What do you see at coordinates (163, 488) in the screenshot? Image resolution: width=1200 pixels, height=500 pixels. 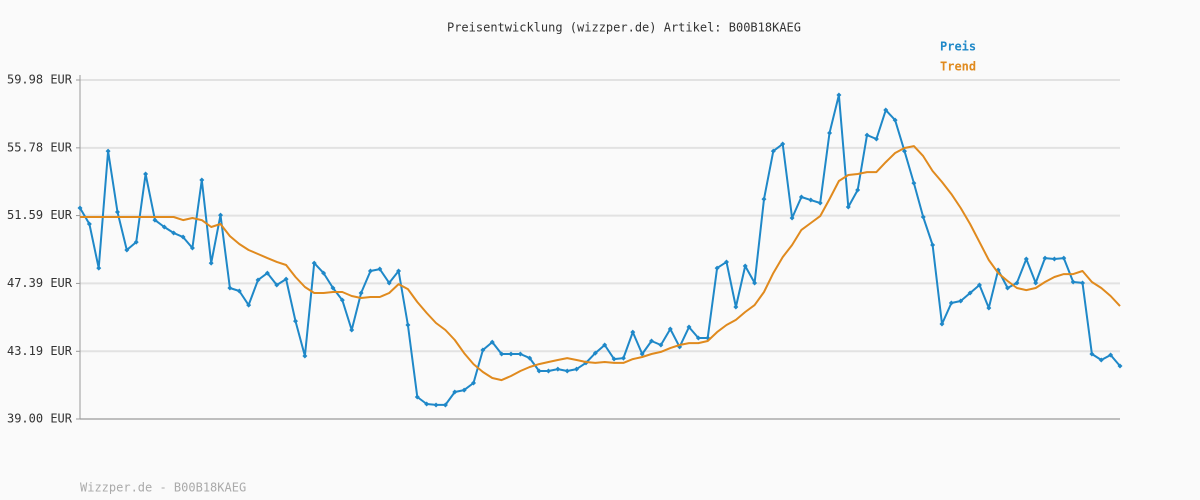 I see `footer: Wizzper.de - B00B18KAEG` at bounding box center [163, 488].